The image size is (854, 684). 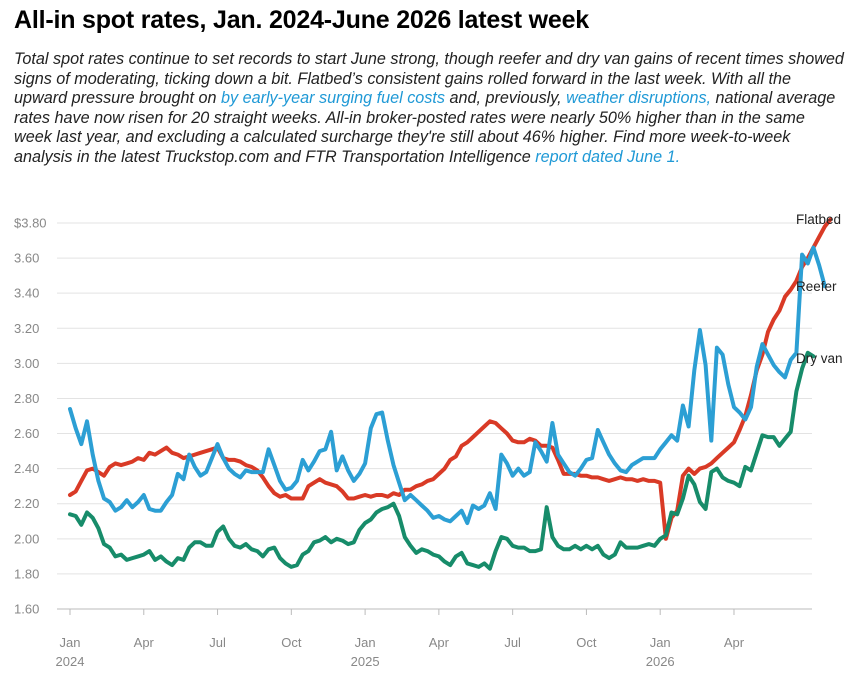 I want to click on y-tick-label: $3.80, so click(x=30, y=223).